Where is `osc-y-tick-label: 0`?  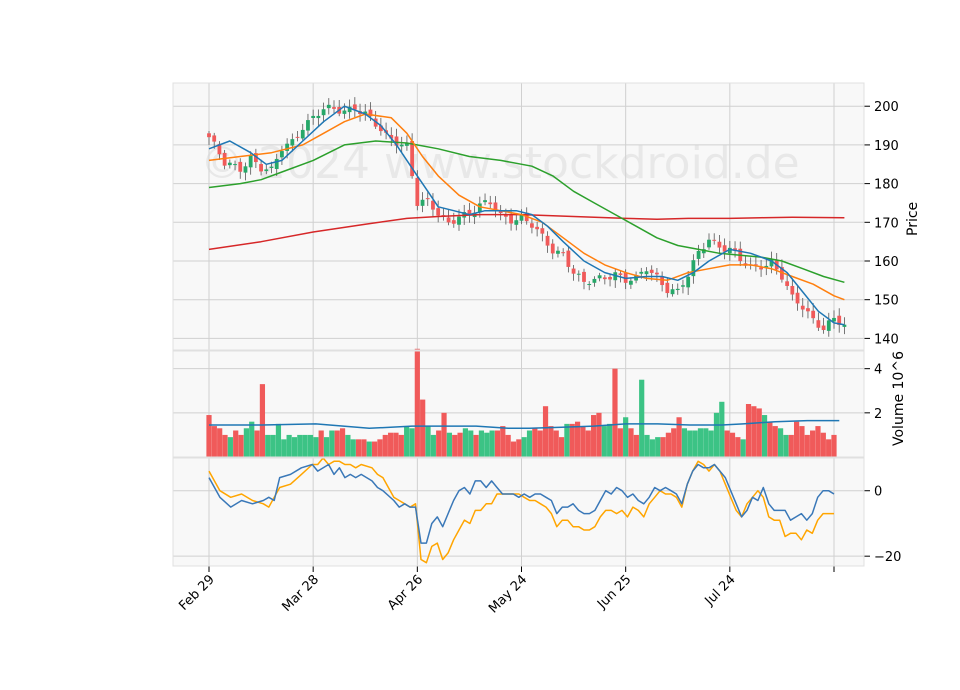
osc-y-tick-label: 0 is located at coordinates (878, 492).